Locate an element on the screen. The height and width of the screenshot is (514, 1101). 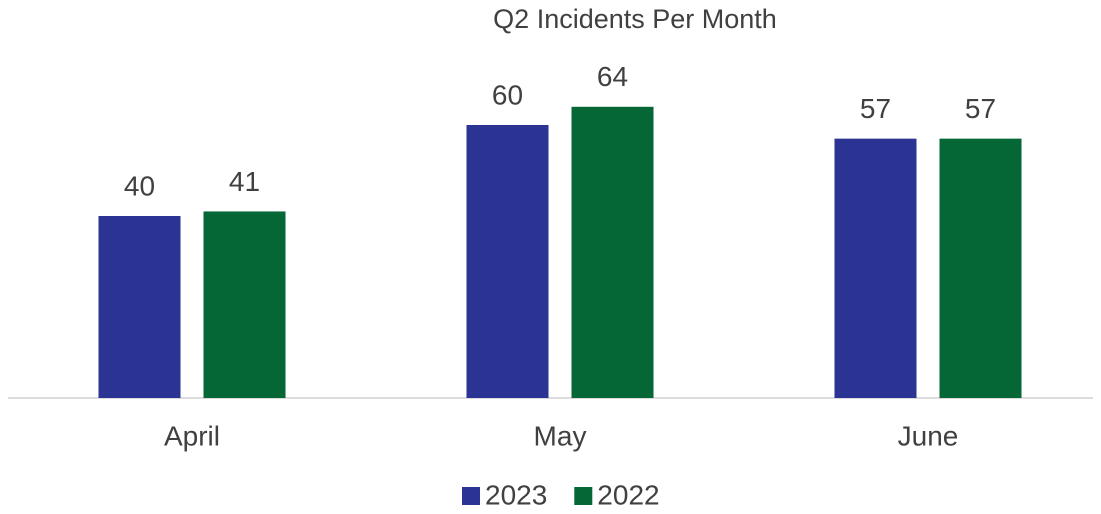
data-label: 41 is located at coordinates (244, 181).